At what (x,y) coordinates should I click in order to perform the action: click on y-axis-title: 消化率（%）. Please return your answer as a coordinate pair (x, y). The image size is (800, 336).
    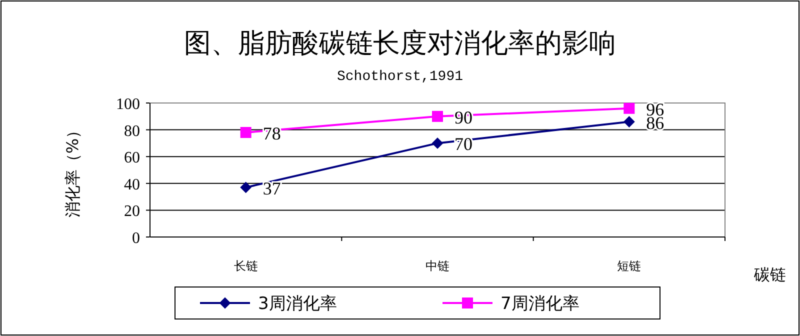
    Looking at the image, I should click on (72, 170).